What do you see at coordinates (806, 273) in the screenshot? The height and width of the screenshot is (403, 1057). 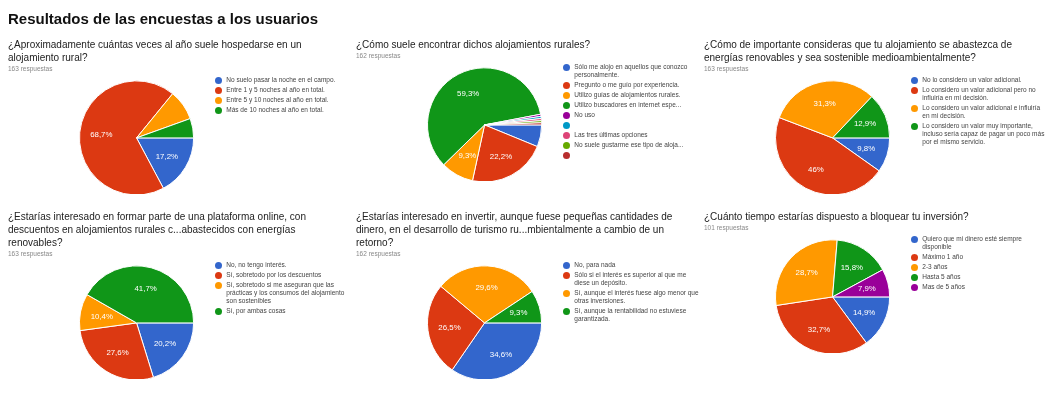 I see `data-label: 28,7%` at bounding box center [806, 273].